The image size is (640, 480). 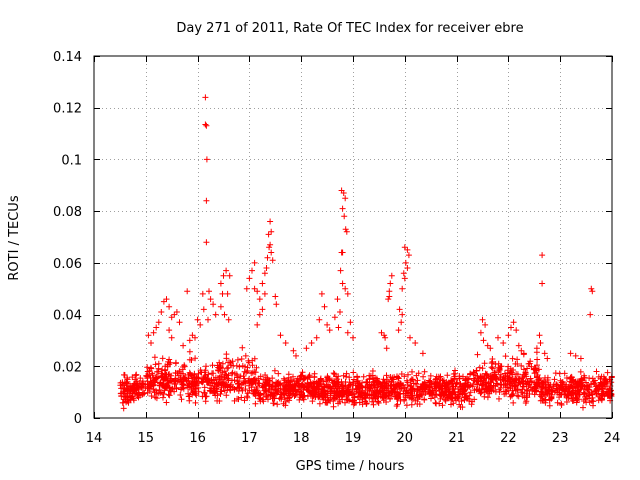 What do you see at coordinates (350, 466) in the screenshot?
I see `x-axis-label: GPS time / hours` at bounding box center [350, 466].